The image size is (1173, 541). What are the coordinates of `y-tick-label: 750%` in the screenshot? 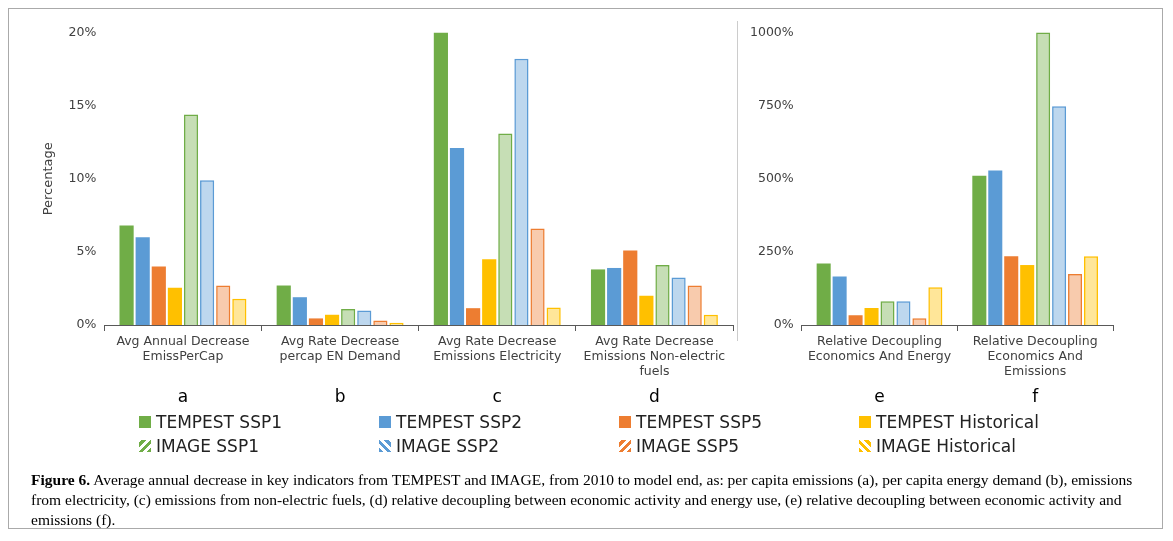 It's located at (775, 104).